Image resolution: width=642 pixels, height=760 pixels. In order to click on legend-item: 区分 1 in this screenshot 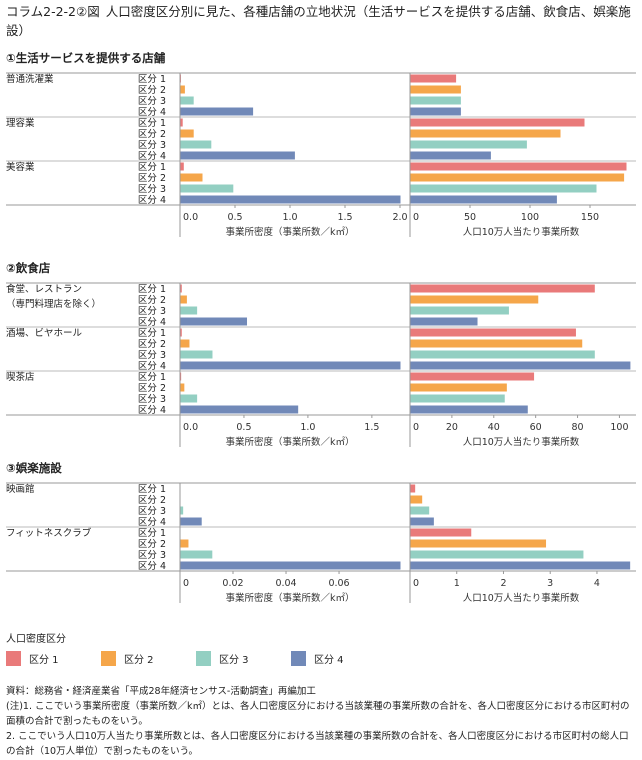, I will do `click(53, 658)`.